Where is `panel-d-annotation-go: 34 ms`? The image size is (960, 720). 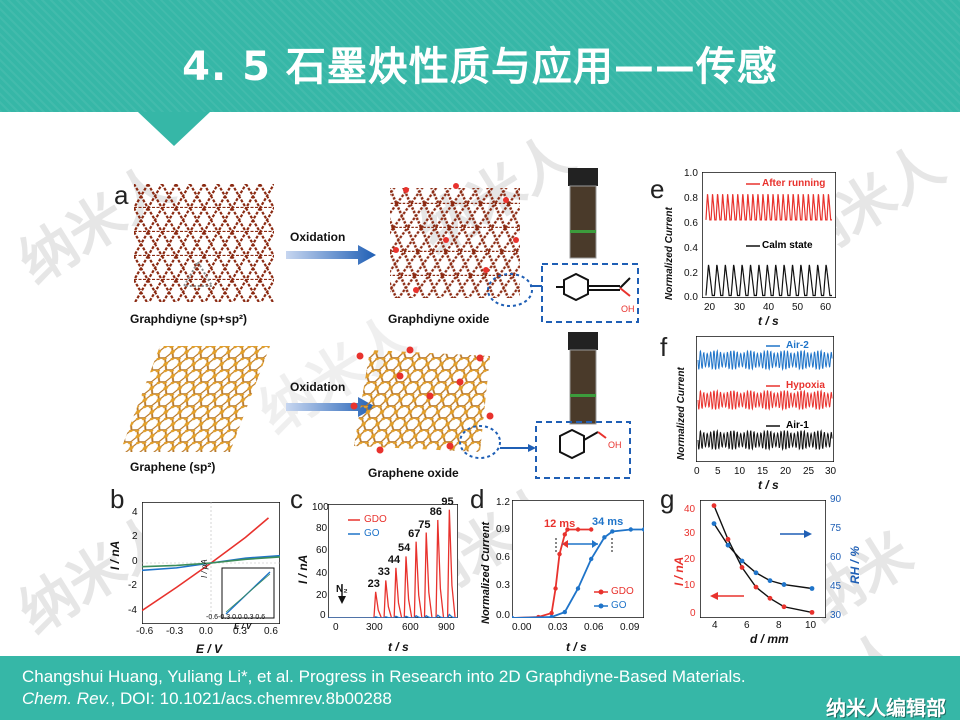
panel-d-annotation-go: 34 ms is located at coordinates (608, 522).